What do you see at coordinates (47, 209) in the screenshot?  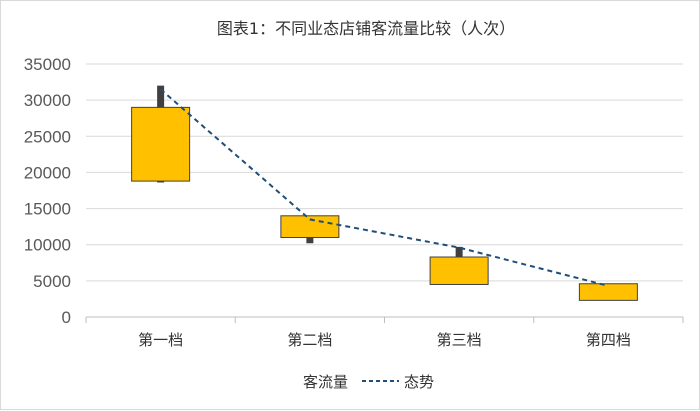 I see `y-tick-label: 15000` at bounding box center [47, 209].